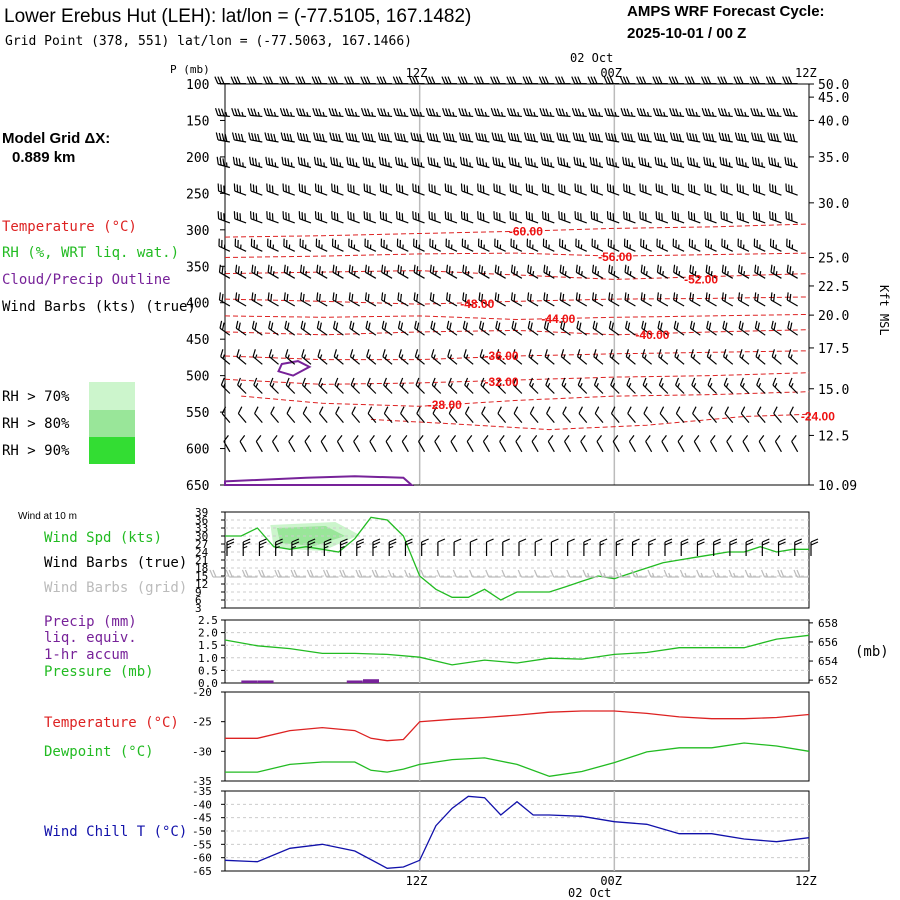 The image size is (900, 900). I want to click on windchill-panel-frame, so click(517, 831).